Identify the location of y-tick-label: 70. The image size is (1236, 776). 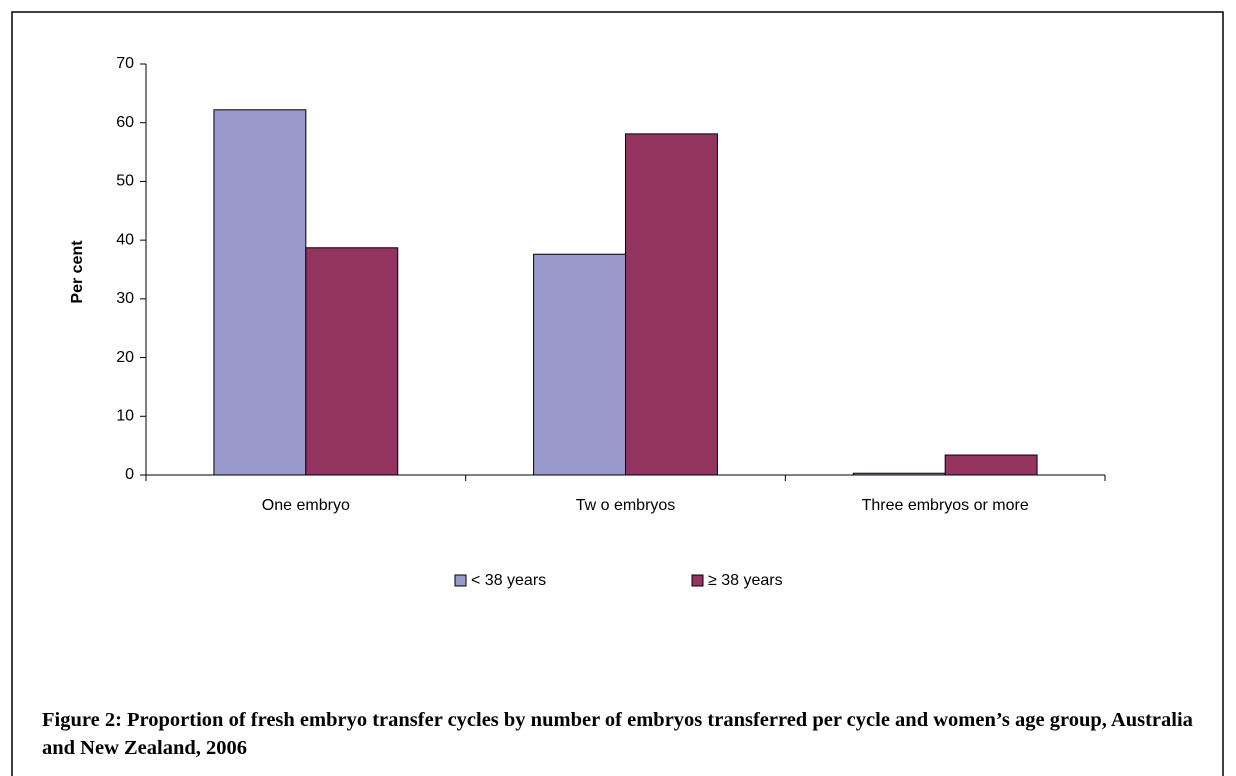
(125, 63).